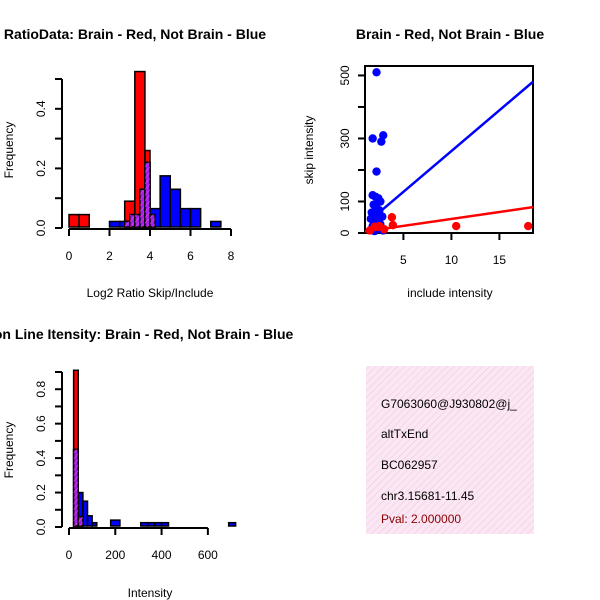 This screenshot has width=600, height=600. I want to click on intensity-y-tick-label: 0.2, so click(41, 492).